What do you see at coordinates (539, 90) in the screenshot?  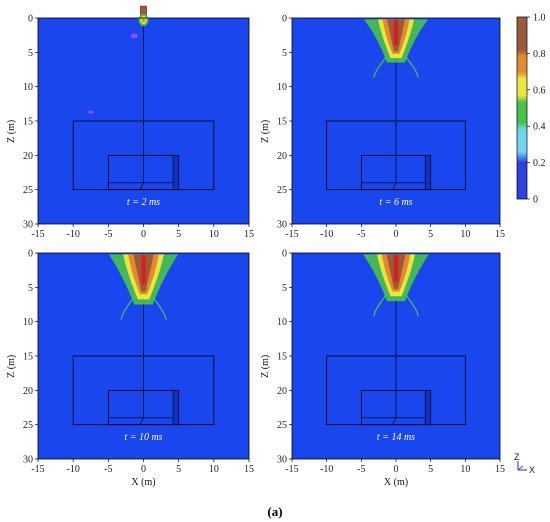 I see `colorbar-tick-label: 0.6` at bounding box center [539, 90].